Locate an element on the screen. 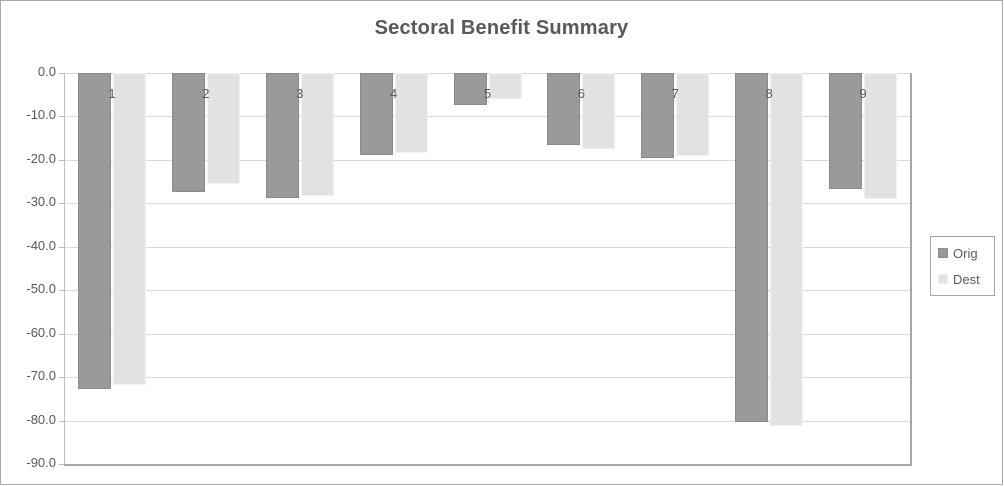 The height and width of the screenshot is (486, 1004). x-axis-category-label: 4 is located at coordinates (393, 93).